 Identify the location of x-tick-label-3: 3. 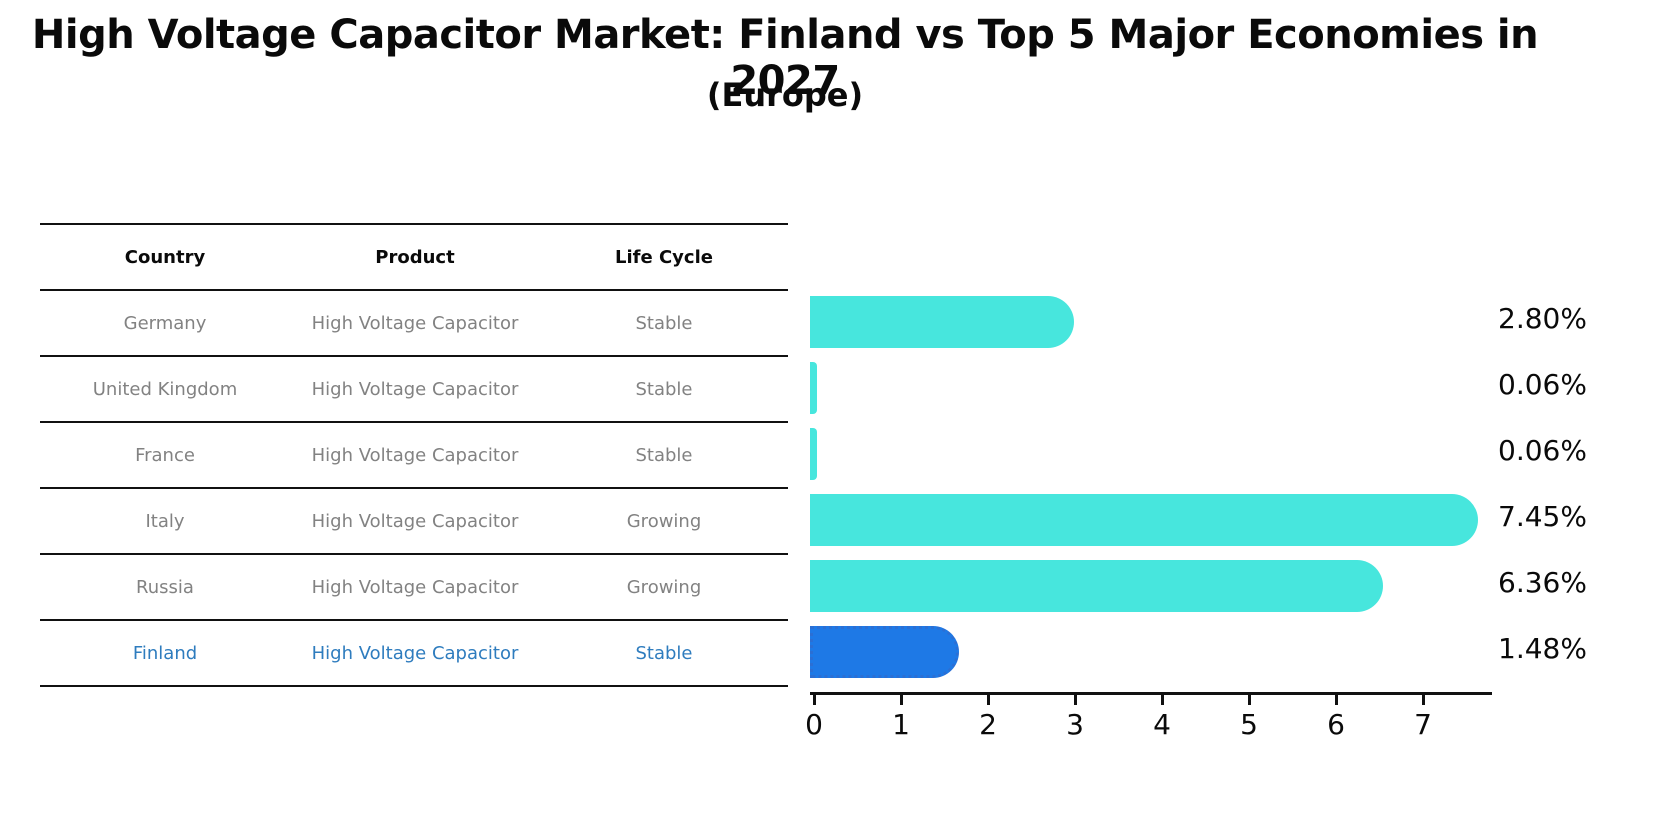
(1075, 724).